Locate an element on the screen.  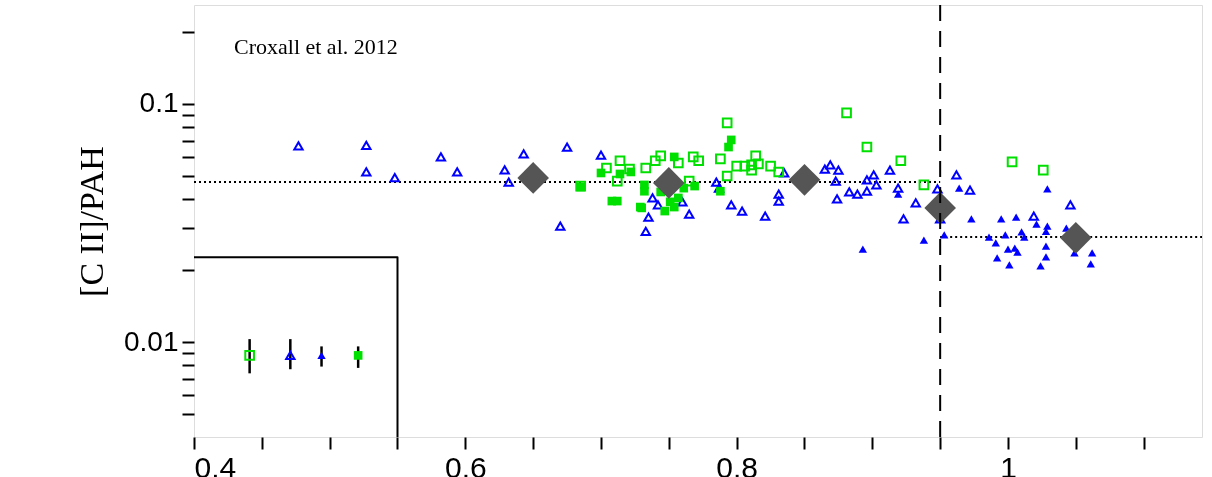
y-axis-title: [C II]/PAH is located at coordinates (91, 221).